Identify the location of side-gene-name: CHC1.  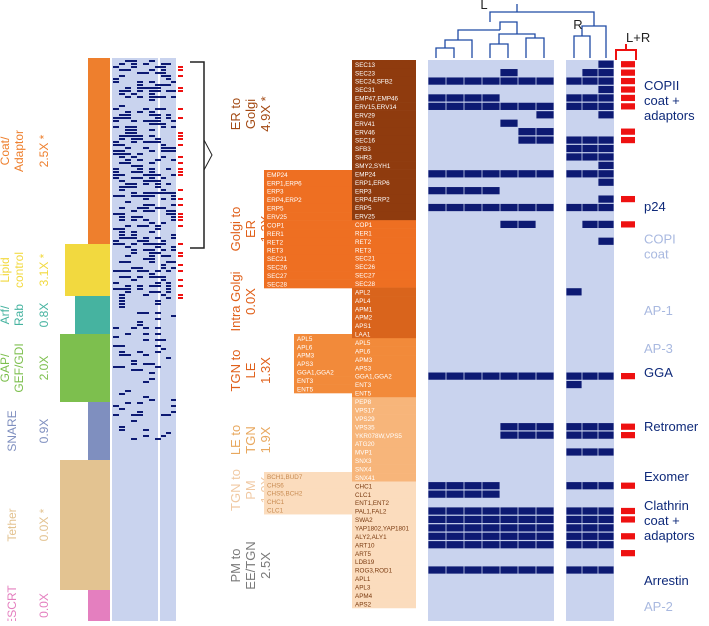
(276, 502).